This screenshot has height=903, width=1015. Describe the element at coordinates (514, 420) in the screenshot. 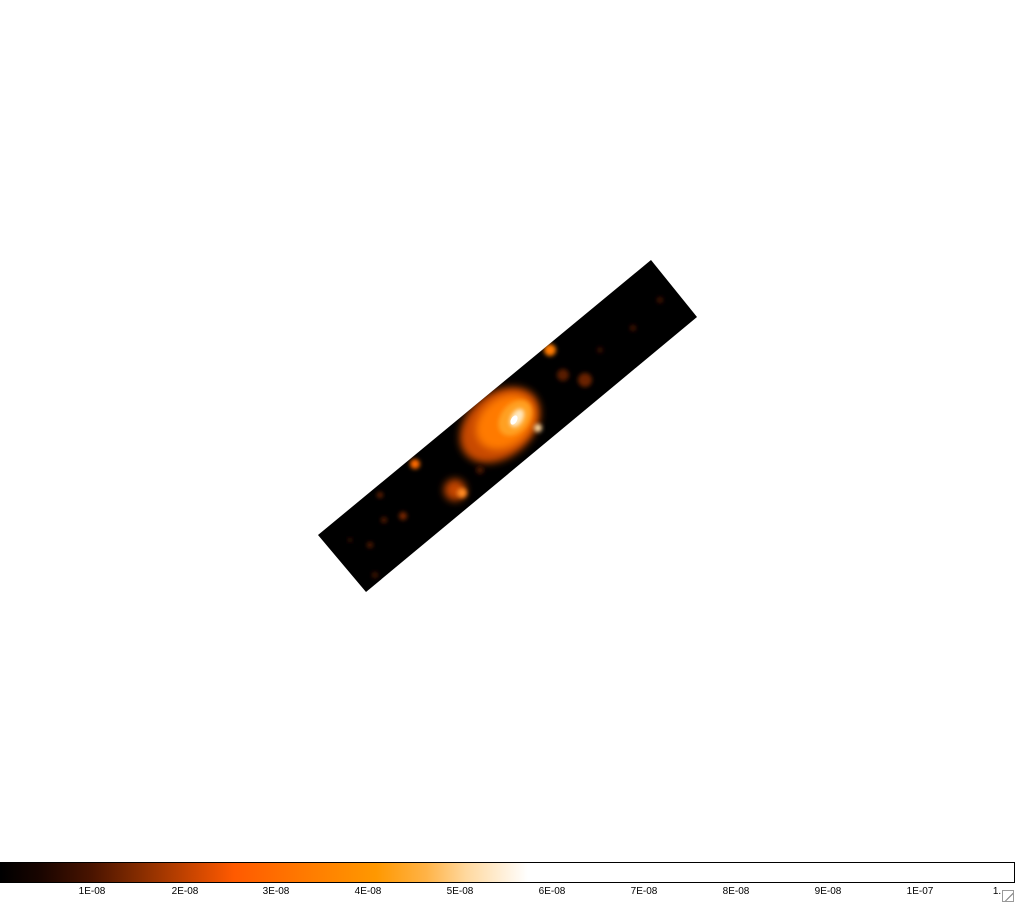

I see `nebula-core-white` at that location.